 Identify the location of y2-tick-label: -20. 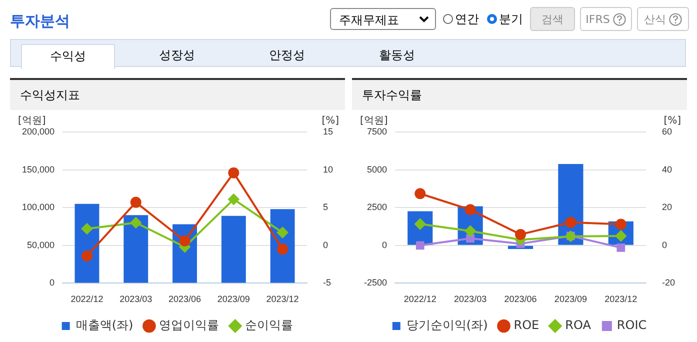
(669, 283).